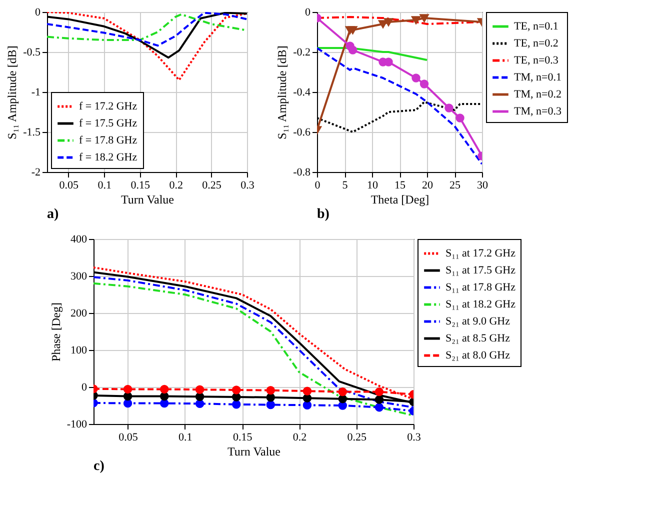 The width and height of the screenshot is (647, 526). What do you see at coordinates (455, 186) in the screenshot?
I see `x-tick-label: 25` at bounding box center [455, 186].